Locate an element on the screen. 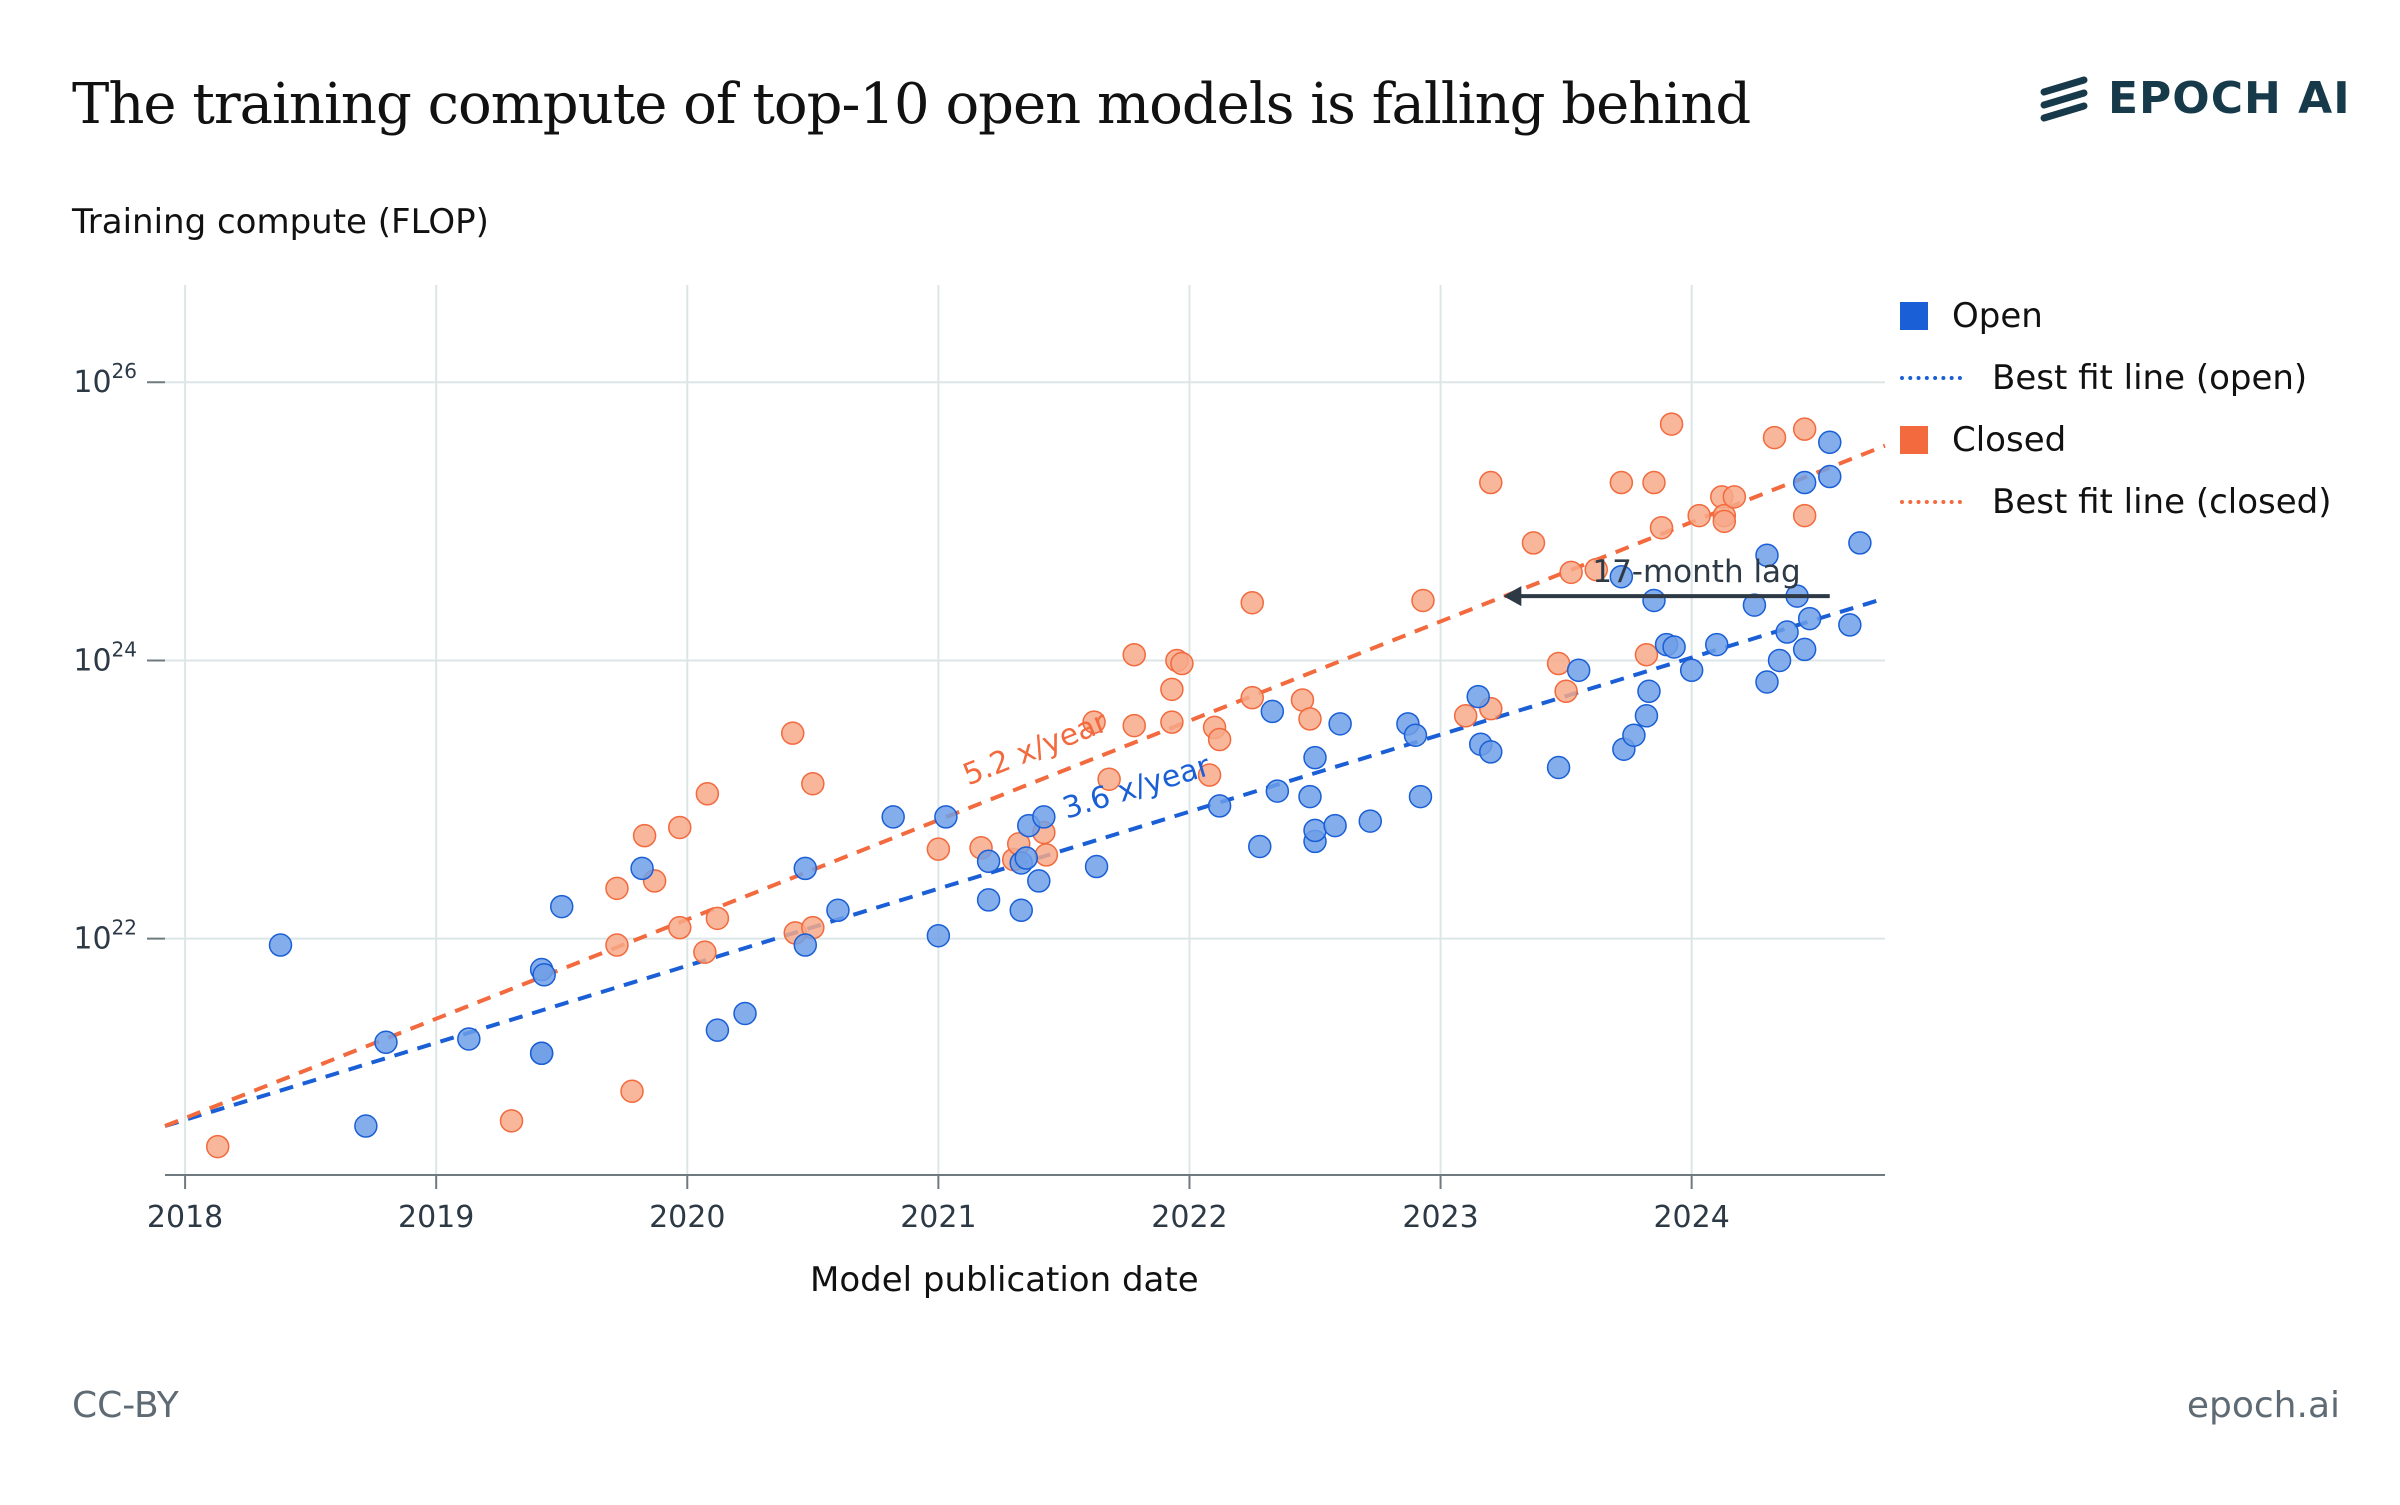 The image size is (2400, 1505). legend-label-closed-fit: Best fit line (closed) is located at coordinates (2162, 502).